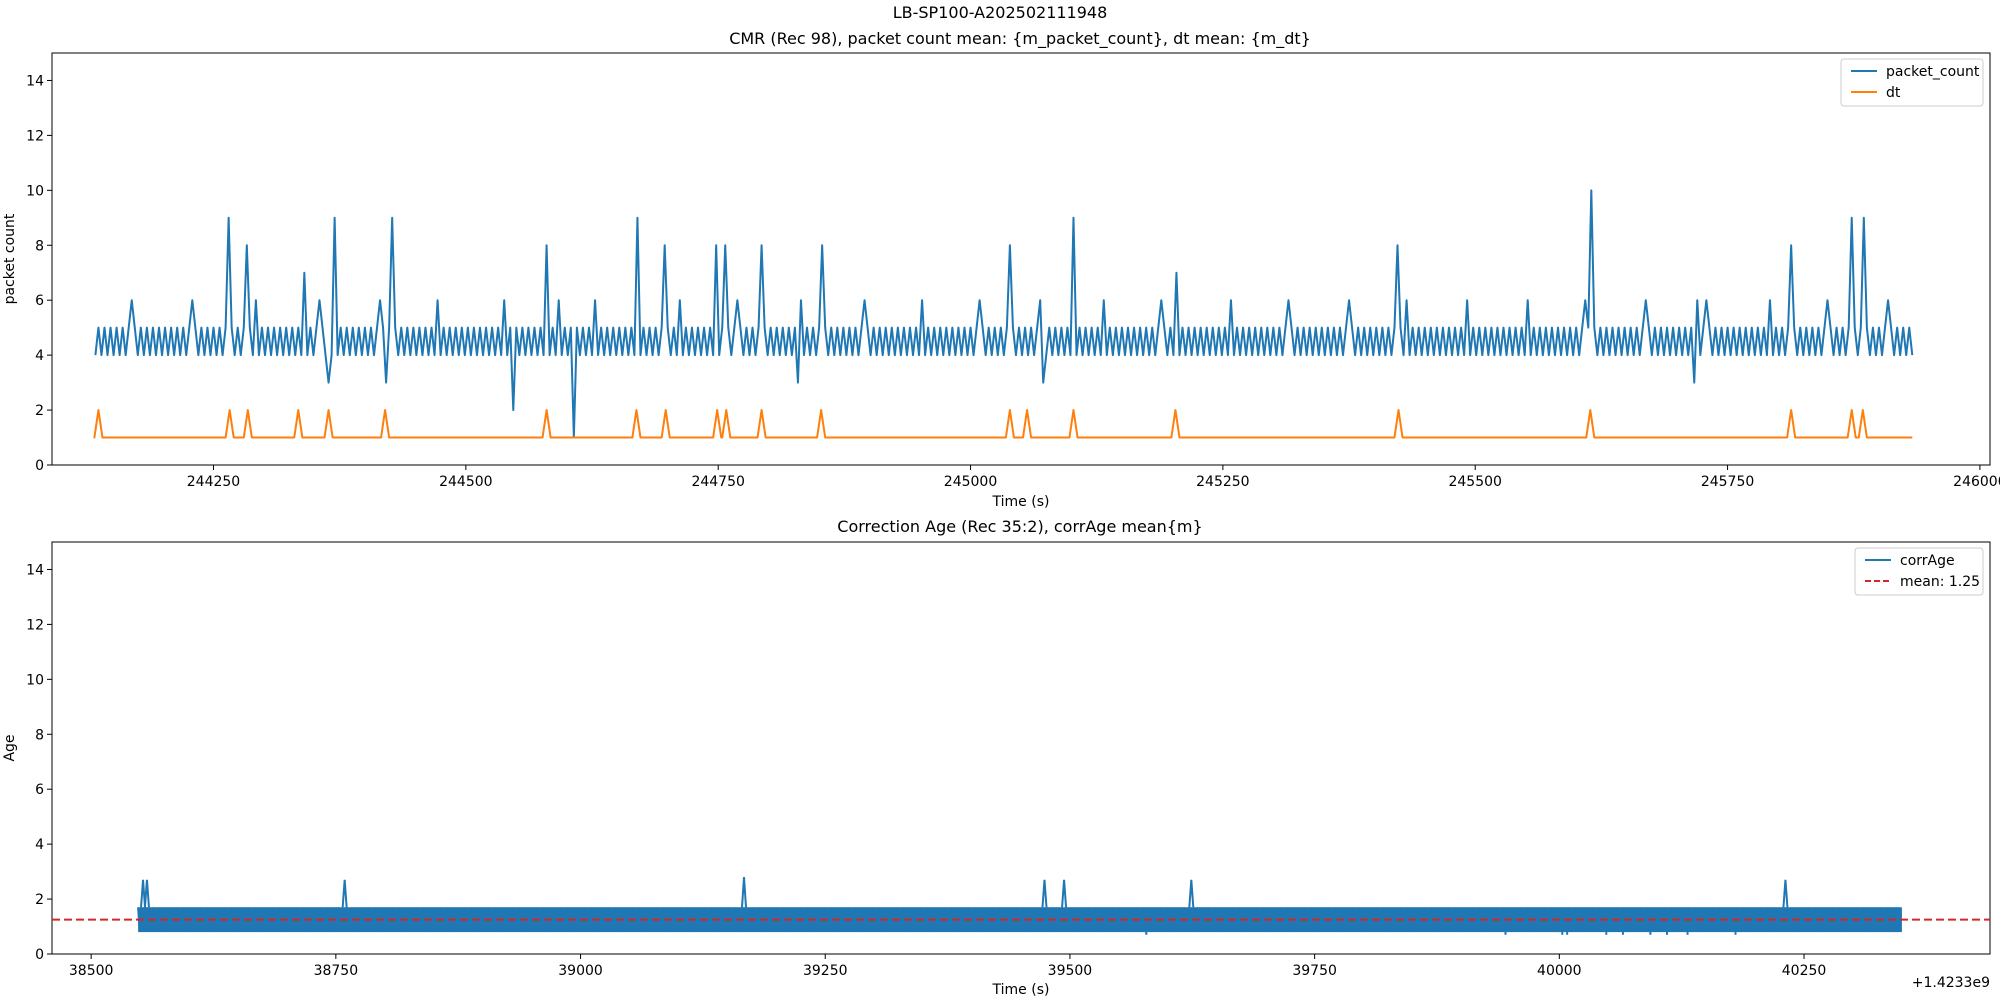  Describe the element at coordinates (39, 301) in the screenshot. I see `cmr-ytick-label: 6` at that location.